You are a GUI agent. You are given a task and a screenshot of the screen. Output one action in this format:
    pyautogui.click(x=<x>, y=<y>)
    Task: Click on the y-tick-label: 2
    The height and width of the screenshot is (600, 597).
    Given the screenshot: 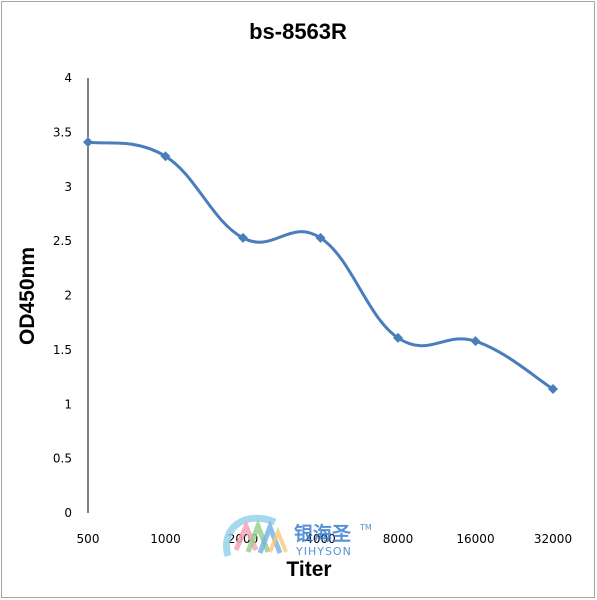 What is the action you would take?
    pyautogui.click(x=68, y=296)
    